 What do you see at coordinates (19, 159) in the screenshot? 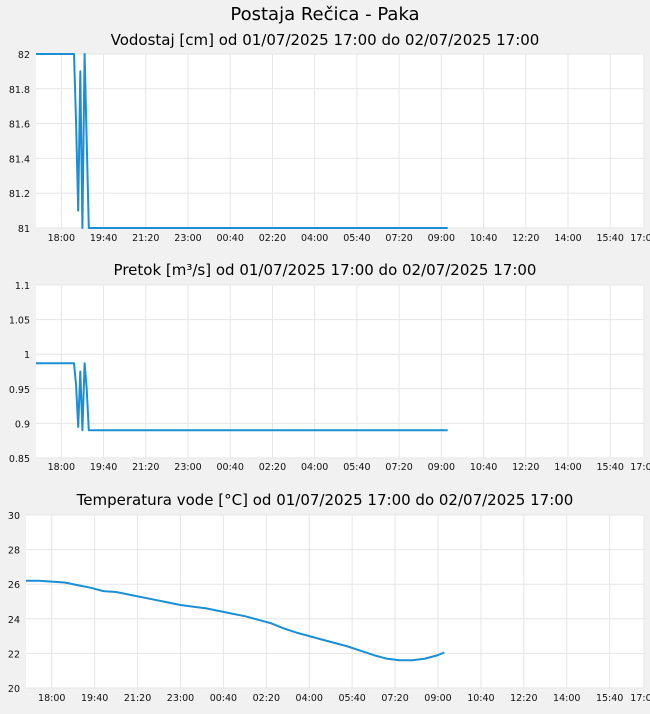
I see `y-tick-label: 81.4` at bounding box center [19, 159].